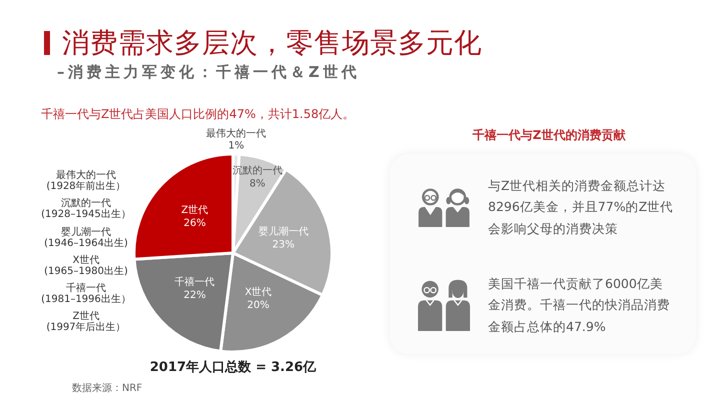 The image size is (720, 405). What do you see at coordinates (107, 388) in the screenshot?
I see `source-note: 数据来源：NRF` at bounding box center [107, 388].